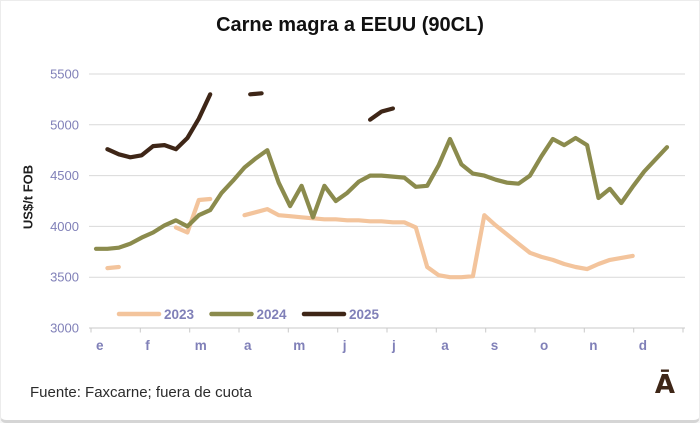  What do you see at coordinates (344, 345) in the screenshot?
I see `month-label-6: j` at bounding box center [344, 345].